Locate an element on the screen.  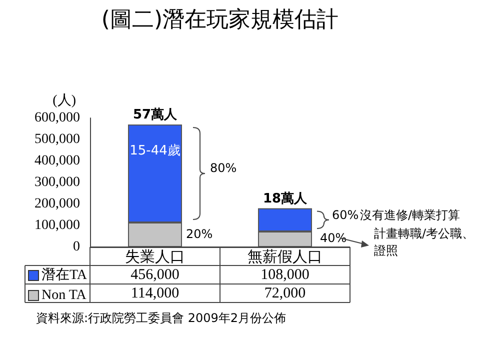
y-tick-label: 300,000 is located at coordinates (57, 182).